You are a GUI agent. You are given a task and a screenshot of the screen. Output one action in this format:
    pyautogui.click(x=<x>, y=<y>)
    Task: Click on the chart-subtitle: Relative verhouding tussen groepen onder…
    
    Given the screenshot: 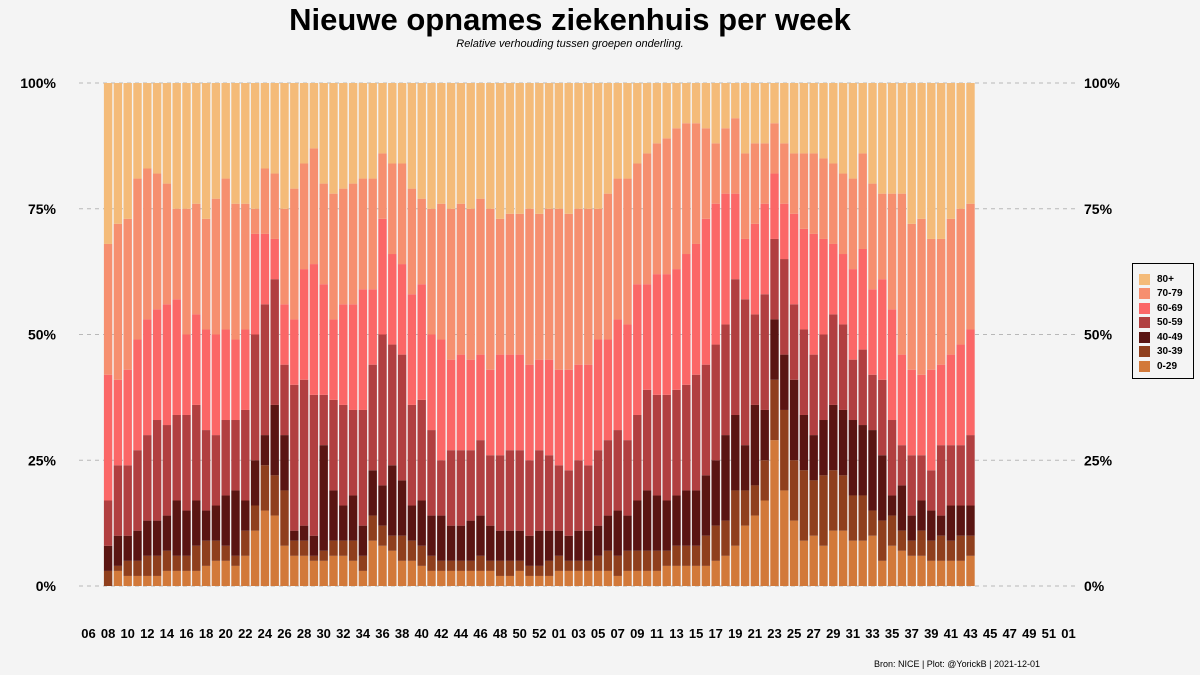 What is the action you would take?
    pyautogui.click(x=570, y=44)
    